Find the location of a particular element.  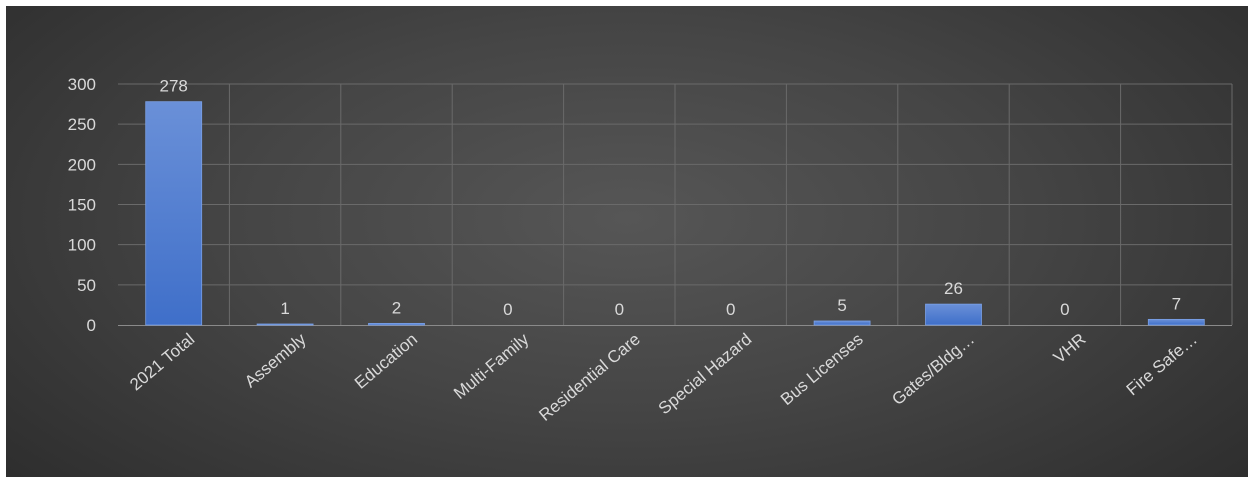

x-tick-label: VHR is located at coordinates (1070, 349).